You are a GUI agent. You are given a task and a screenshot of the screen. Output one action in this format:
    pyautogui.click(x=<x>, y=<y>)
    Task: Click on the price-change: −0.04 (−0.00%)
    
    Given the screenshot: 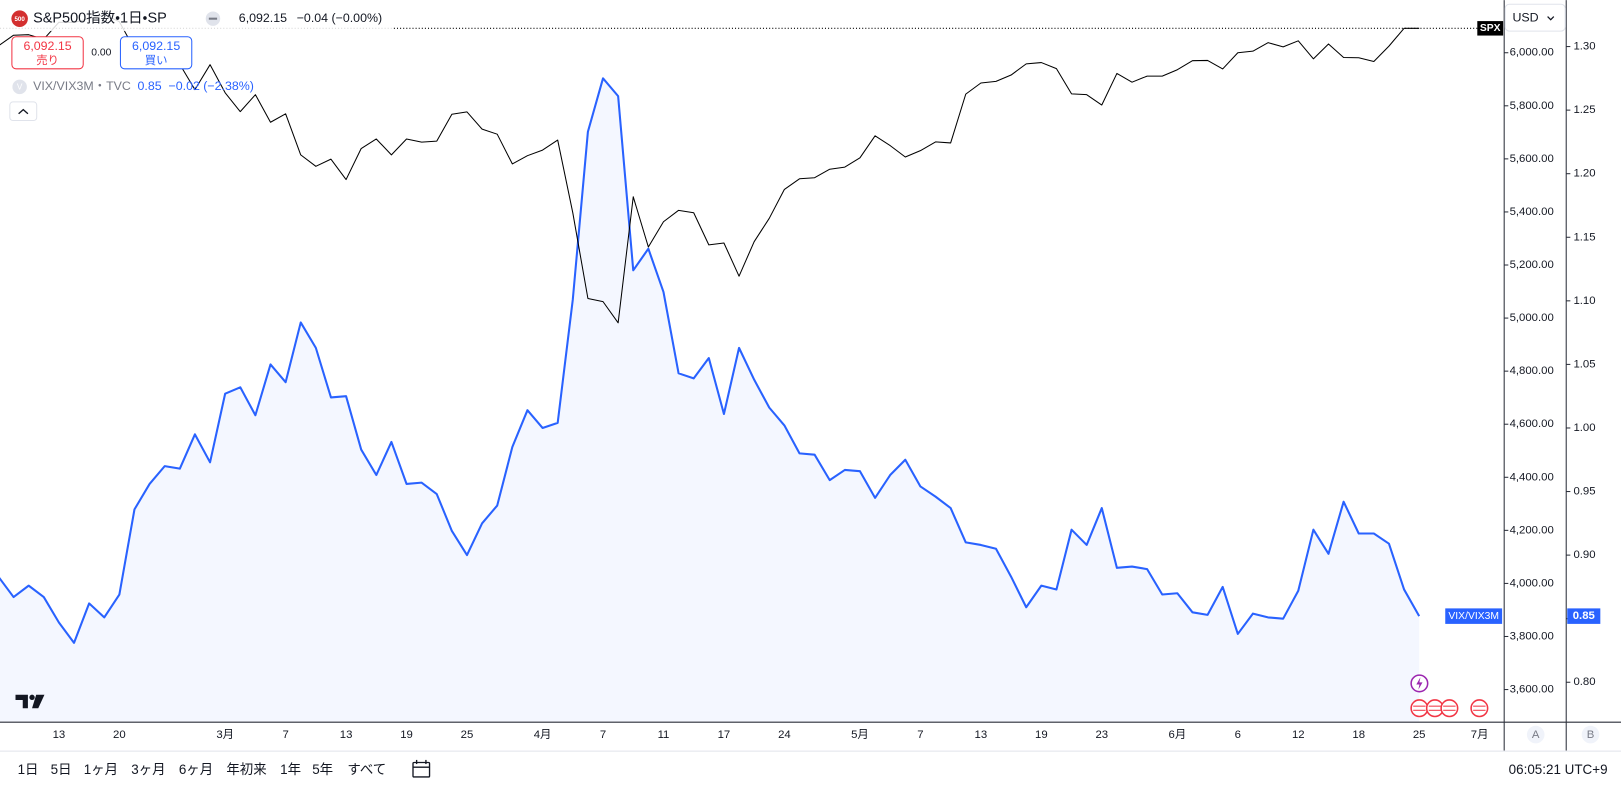 What is the action you would take?
    pyautogui.click(x=339, y=18)
    